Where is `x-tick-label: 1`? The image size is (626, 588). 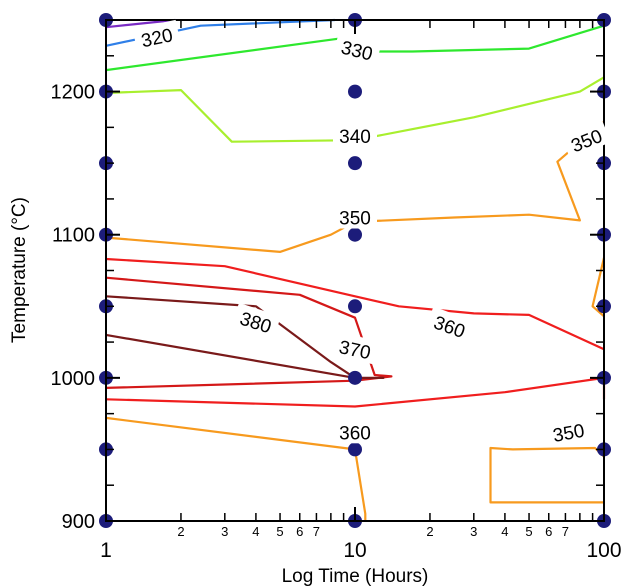 x-tick-label: 1 is located at coordinates (106, 550).